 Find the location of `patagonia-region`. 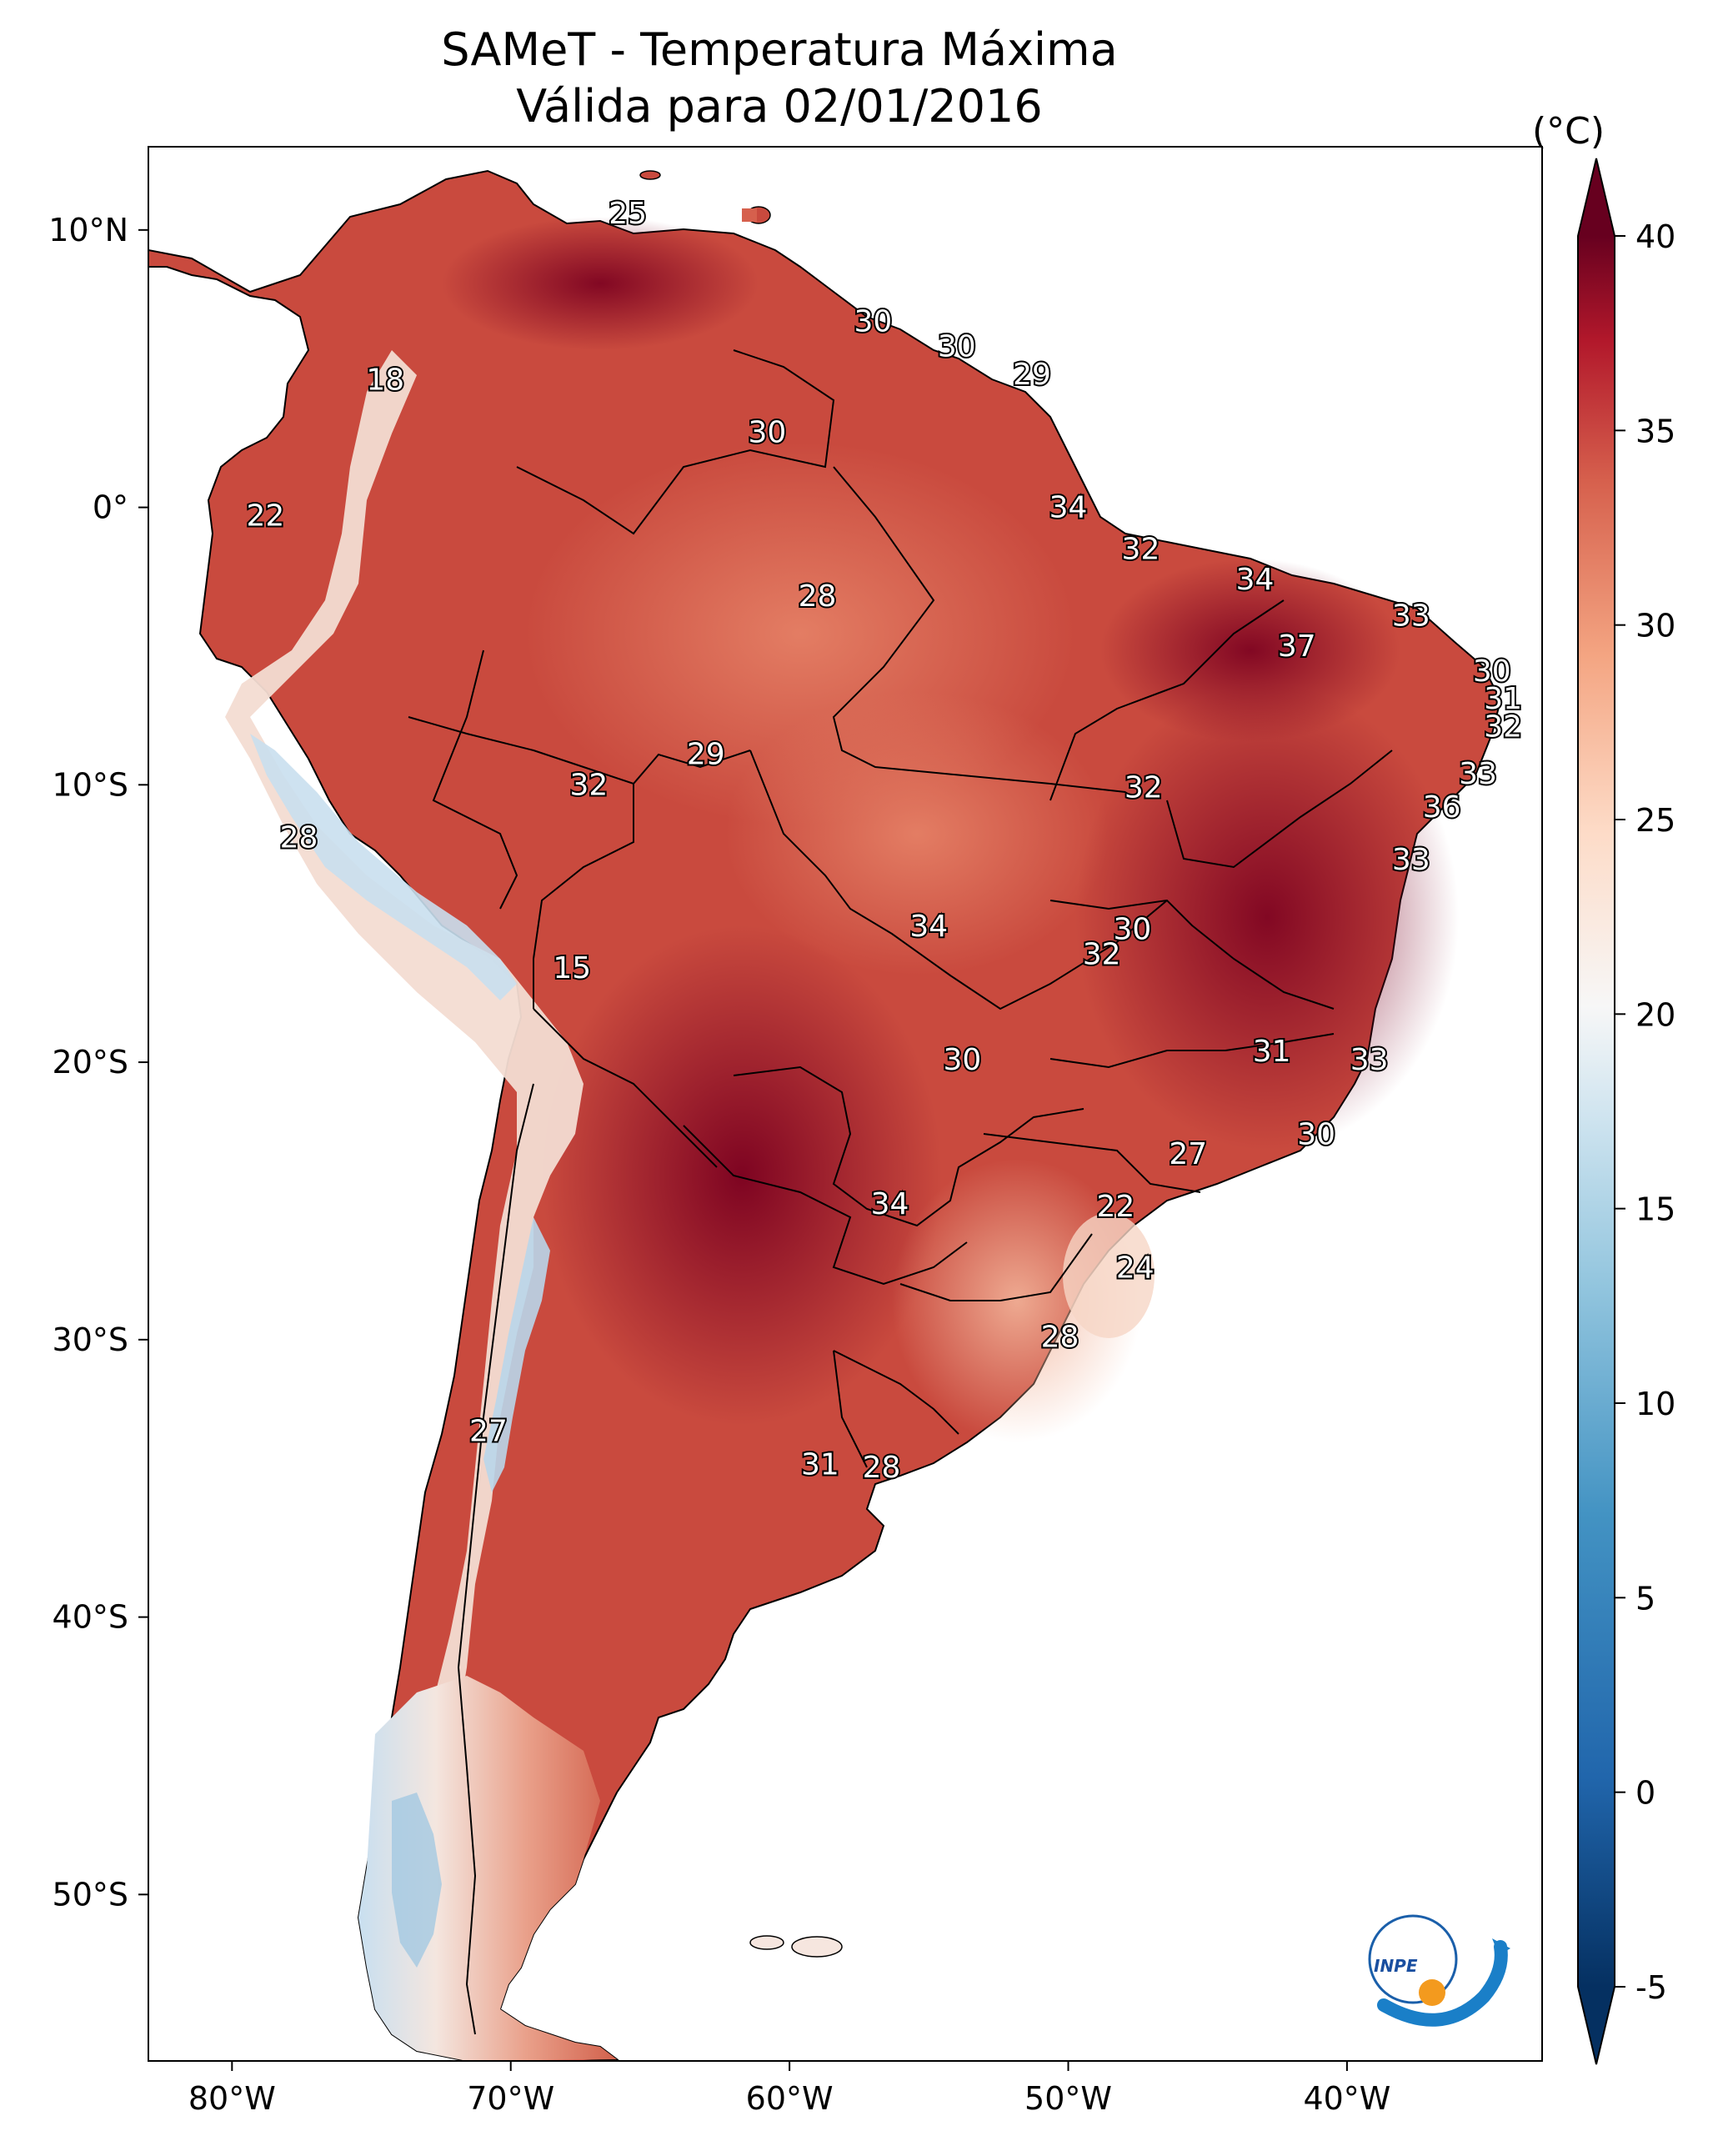

patagonia-region is located at coordinates (488, 1869).